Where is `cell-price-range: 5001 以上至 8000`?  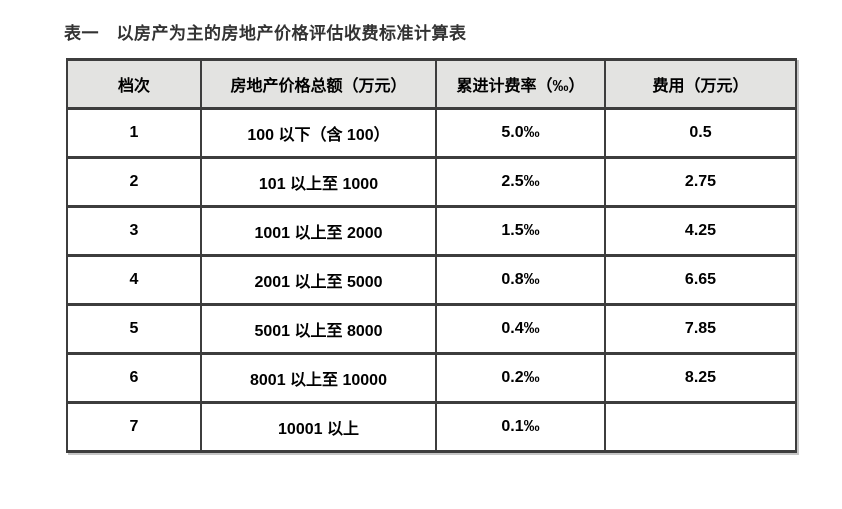 cell-price-range: 5001 以上至 8000 is located at coordinates (318, 329).